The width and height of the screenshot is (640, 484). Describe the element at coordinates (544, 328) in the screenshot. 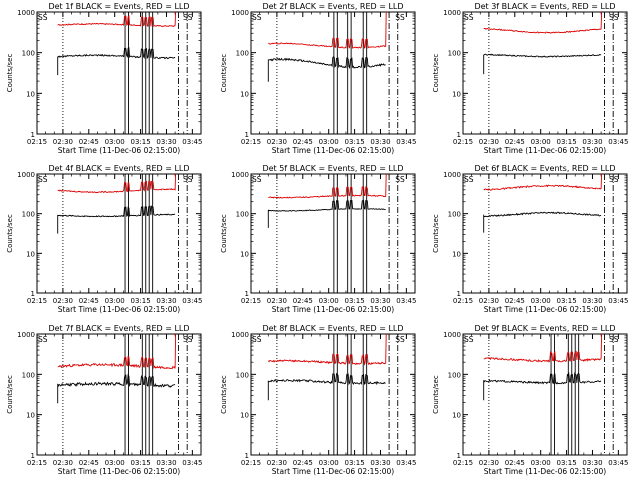

I see `chart-title: Det 9f BLACK = Events, RED = LLD` at that location.